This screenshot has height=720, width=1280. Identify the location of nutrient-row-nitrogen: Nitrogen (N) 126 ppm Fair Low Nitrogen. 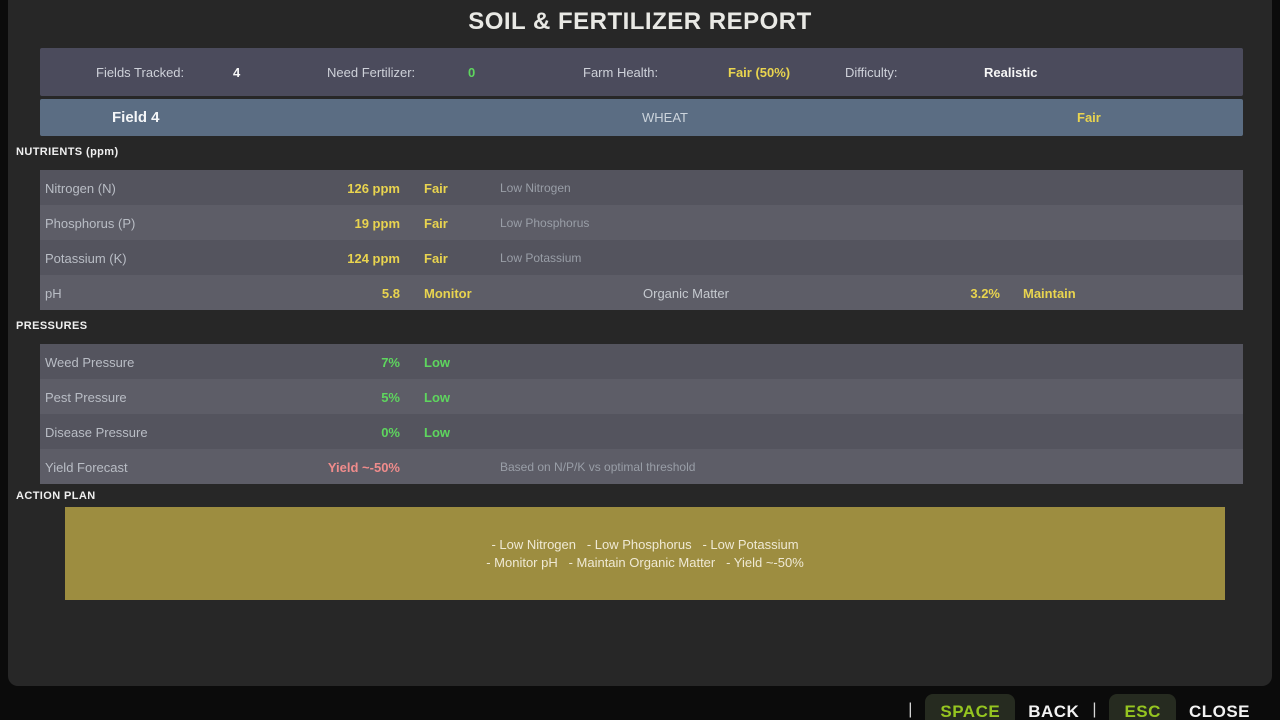
(641, 187).